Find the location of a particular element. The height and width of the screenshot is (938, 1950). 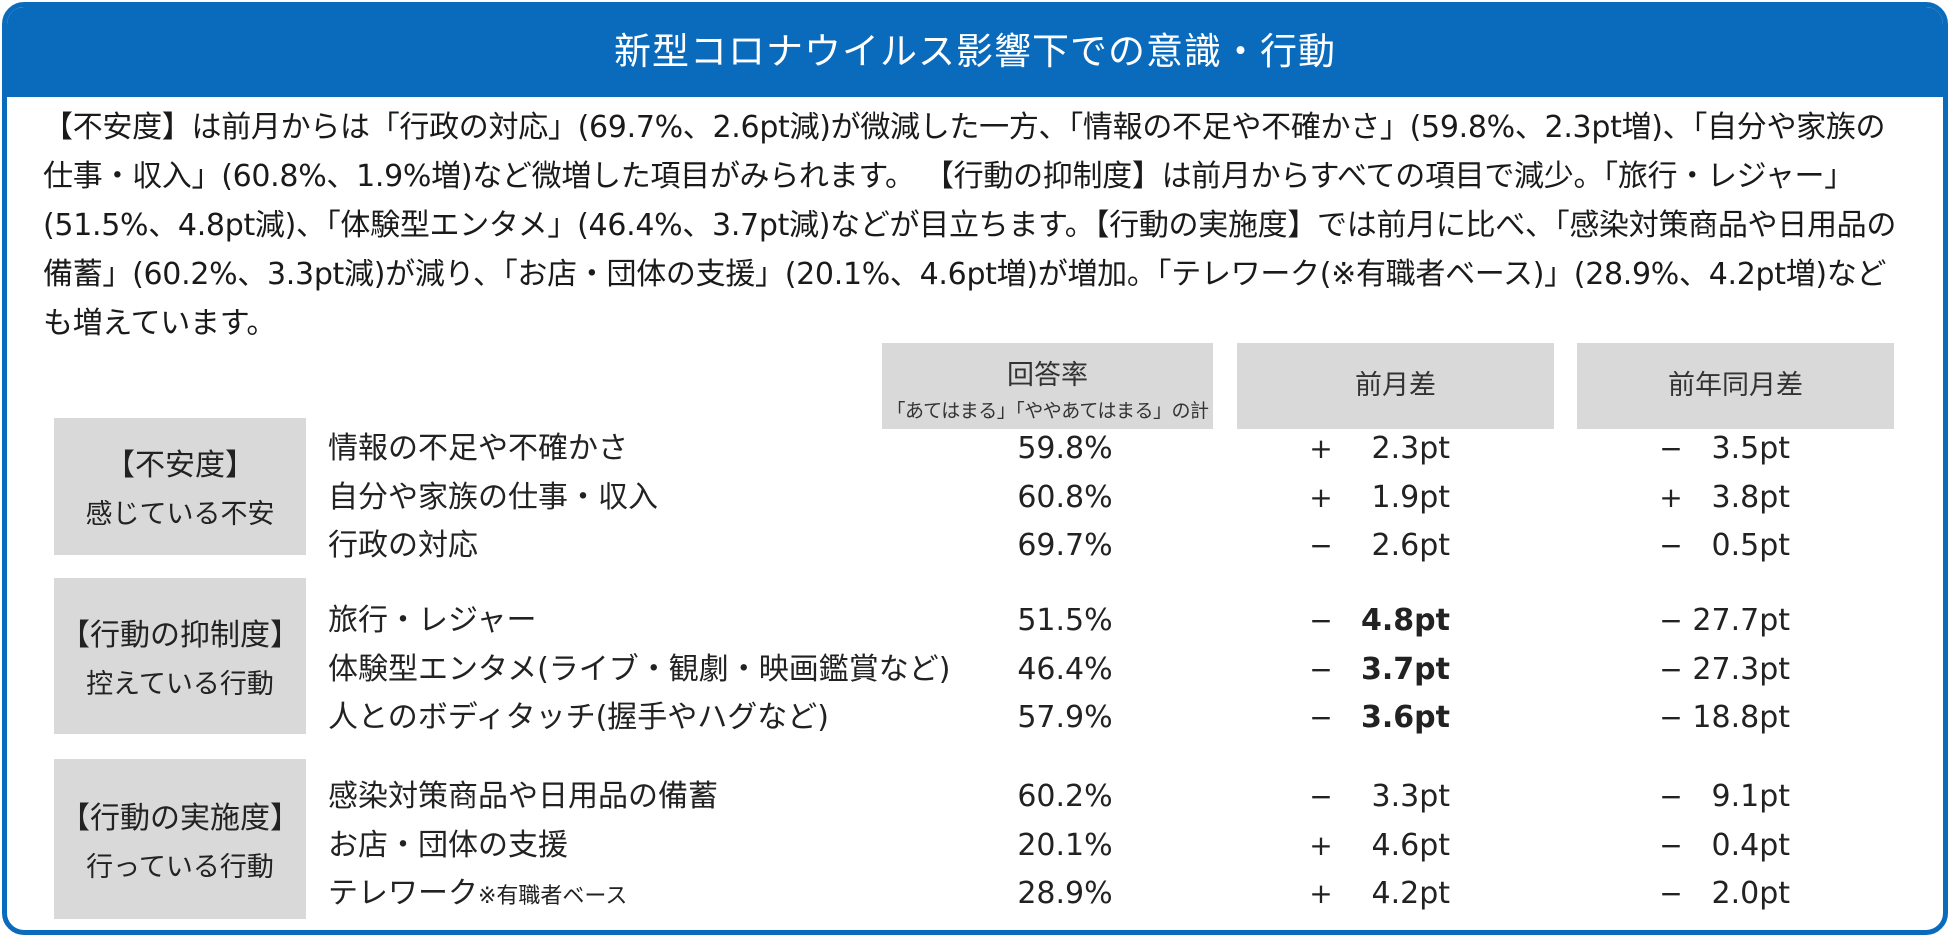

row-item-with-note: テレワーク※有職者ベース is located at coordinates (477, 895).